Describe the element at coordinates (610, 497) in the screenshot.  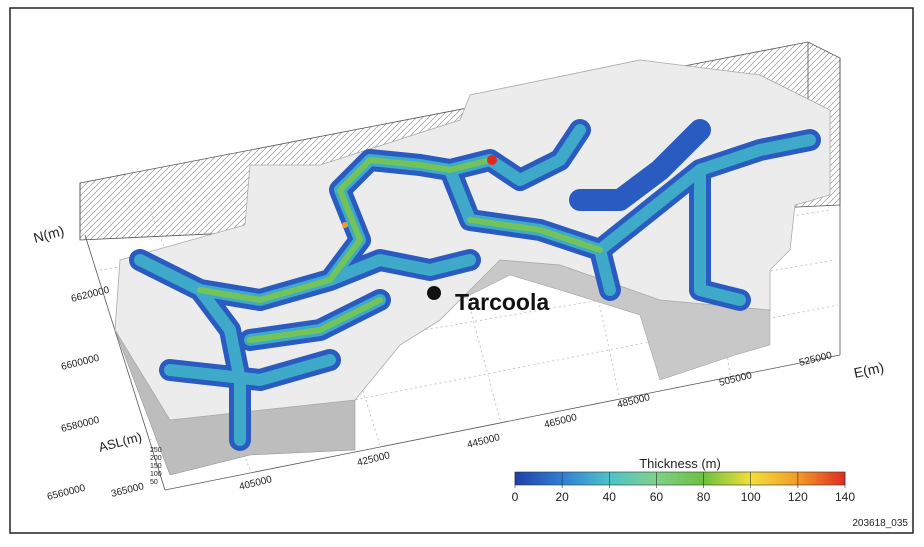
I see `colorbar-tick-label: 40` at that location.